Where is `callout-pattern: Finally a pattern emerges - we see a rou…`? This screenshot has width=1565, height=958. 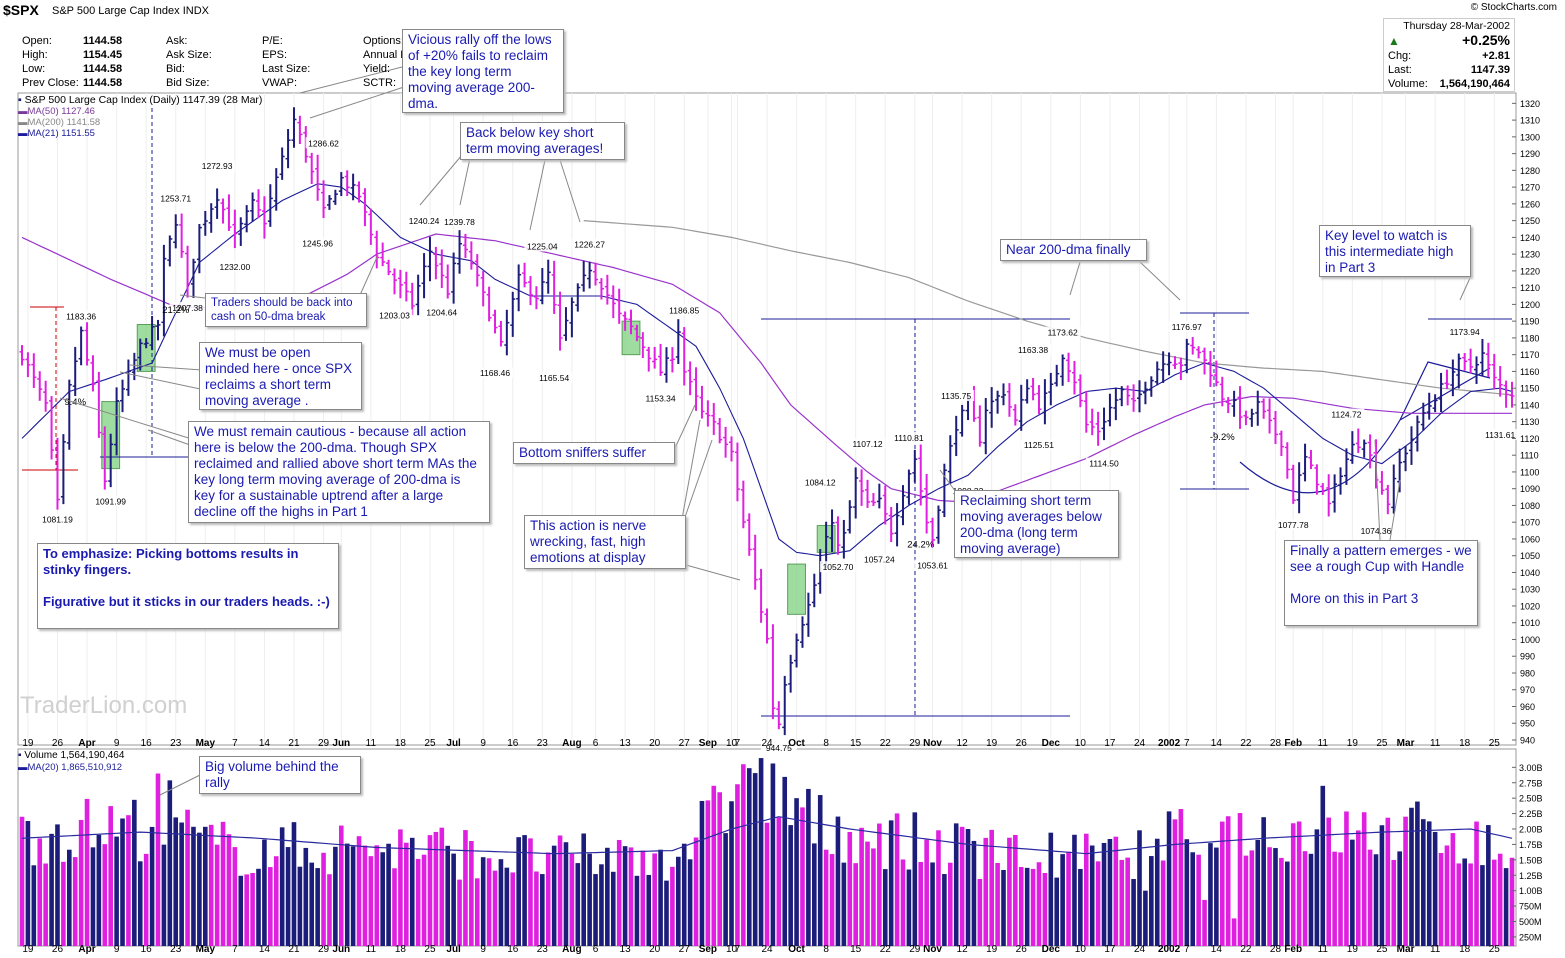 callout-pattern: Finally a pattern emerges - we see a rou… is located at coordinates (1381, 583).